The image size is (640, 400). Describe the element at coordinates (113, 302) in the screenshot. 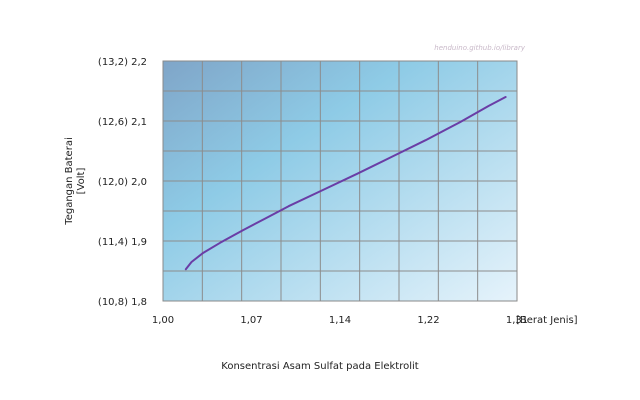

I see `y-tick-secondary-label: (10,8)` at that location.